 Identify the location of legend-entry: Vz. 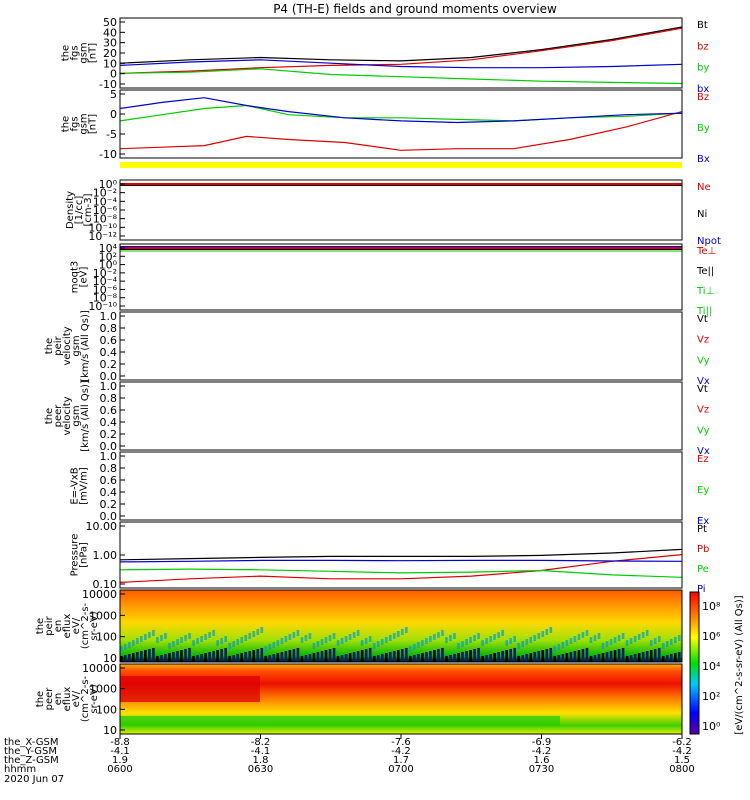
(703, 340).